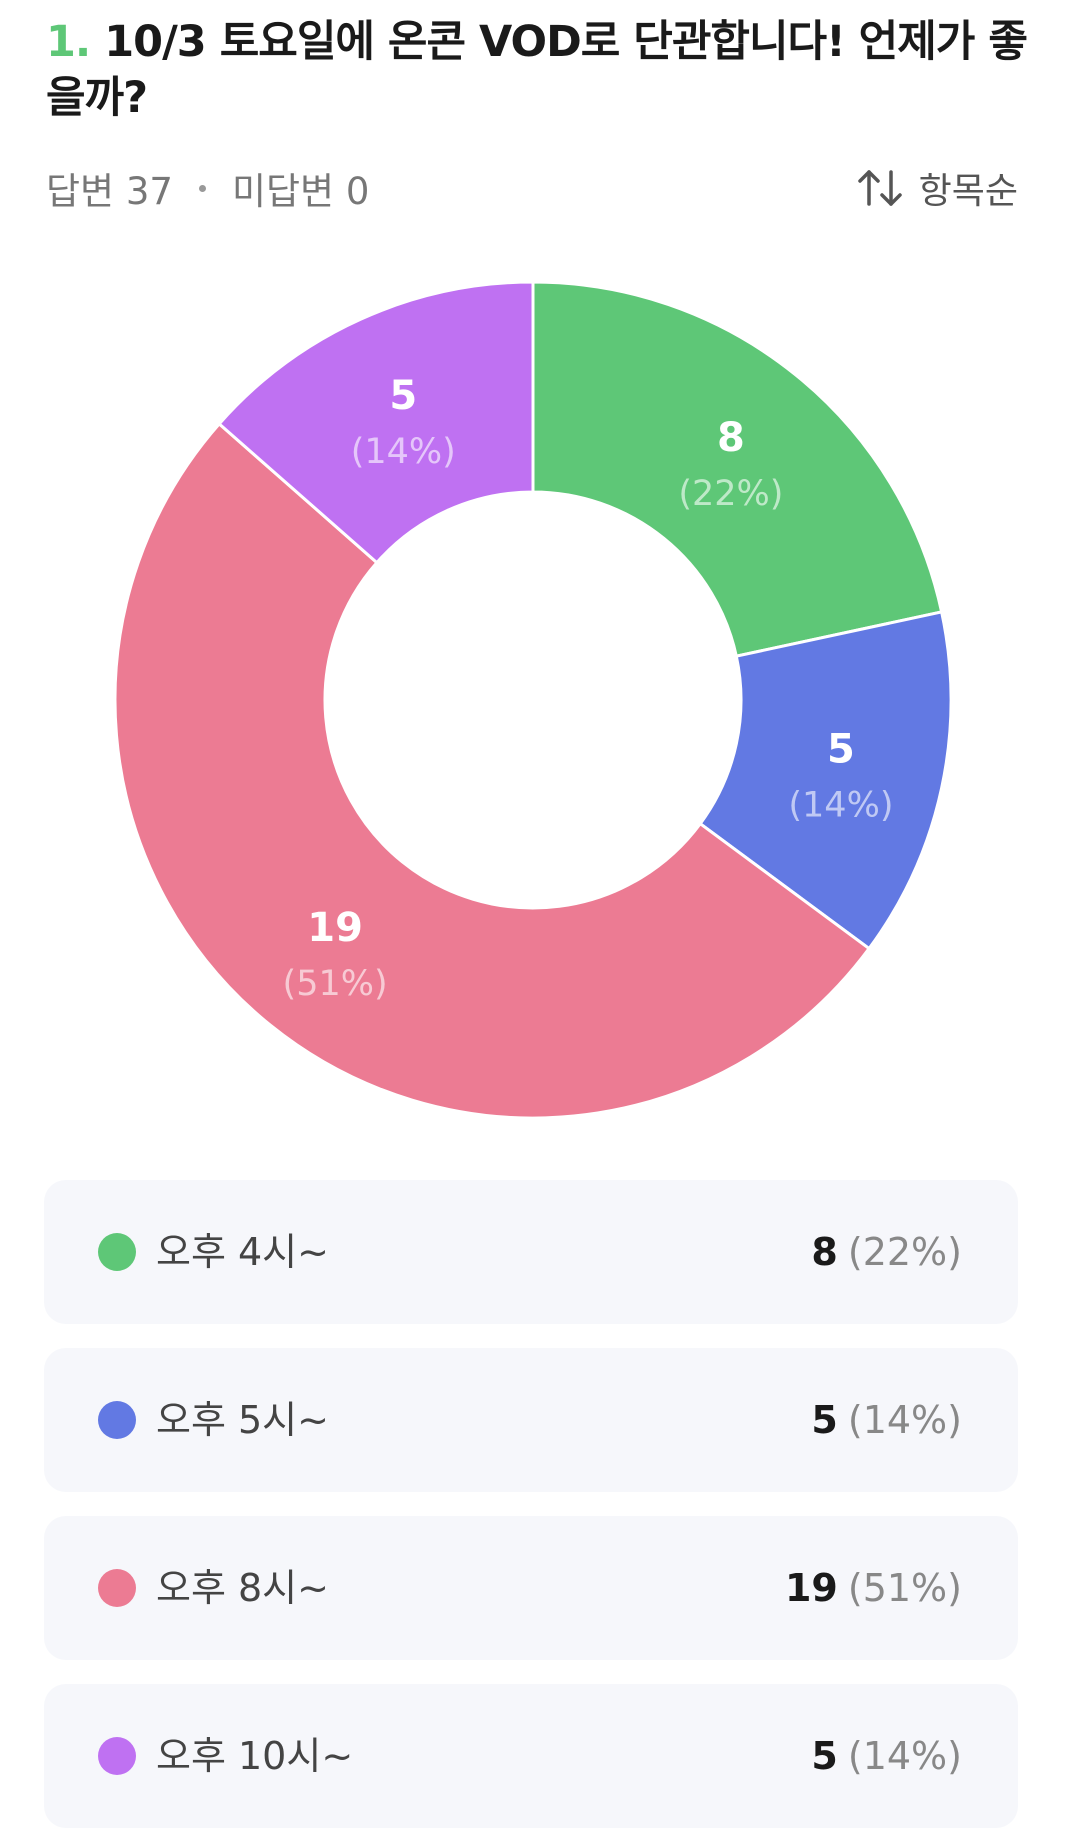 The width and height of the screenshot is (1074, 1828). I want to click on sort-arrows-icon, so click(879, 188).